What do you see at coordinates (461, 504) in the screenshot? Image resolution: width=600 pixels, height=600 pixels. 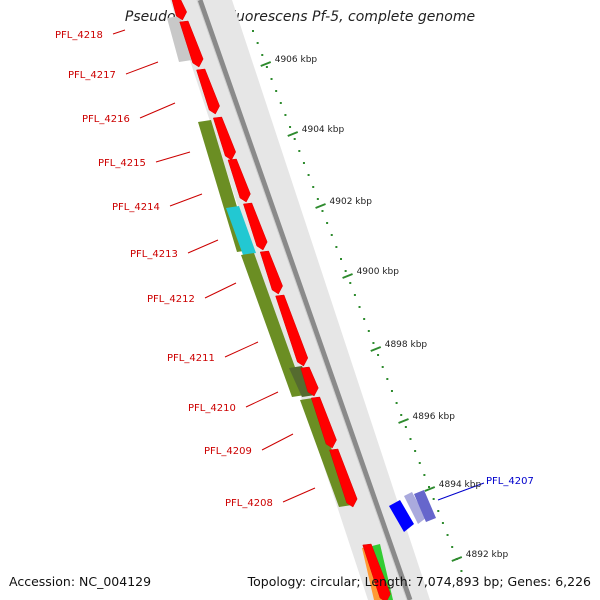 I see `gene-pfl-4207: PFL_4207` at bounding box center [461, 504].